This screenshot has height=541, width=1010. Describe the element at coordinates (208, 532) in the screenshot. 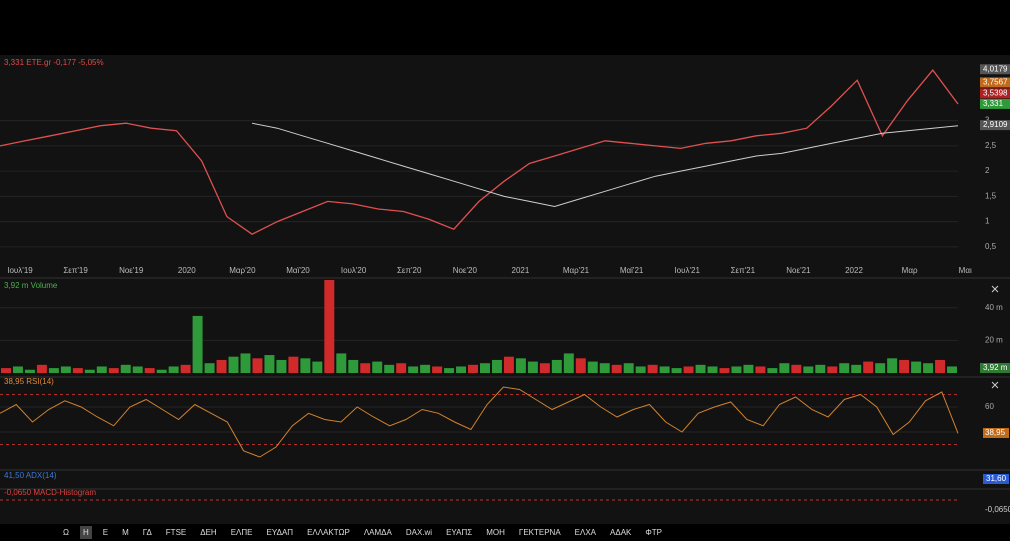

I see `toolbar-item: ΔΕΗ` at that location.